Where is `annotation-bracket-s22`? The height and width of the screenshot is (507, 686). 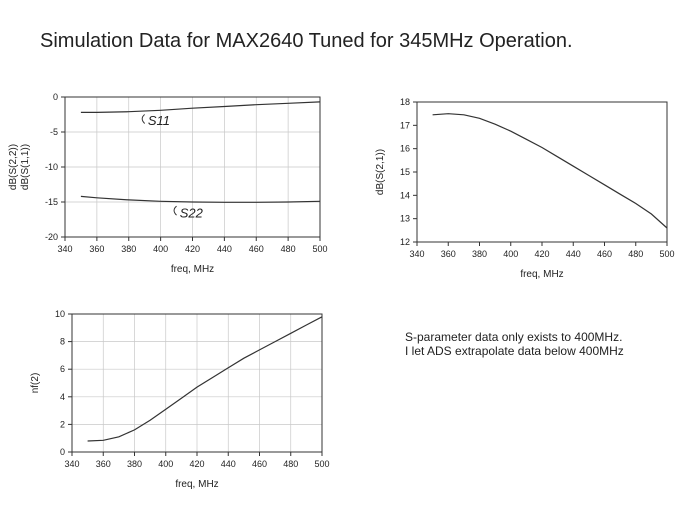 annotation-bracket-s22 is located at coordinates (175, 210).